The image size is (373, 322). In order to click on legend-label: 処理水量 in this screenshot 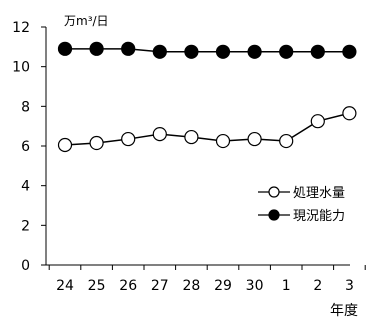, I will do `click(319, 193)`.